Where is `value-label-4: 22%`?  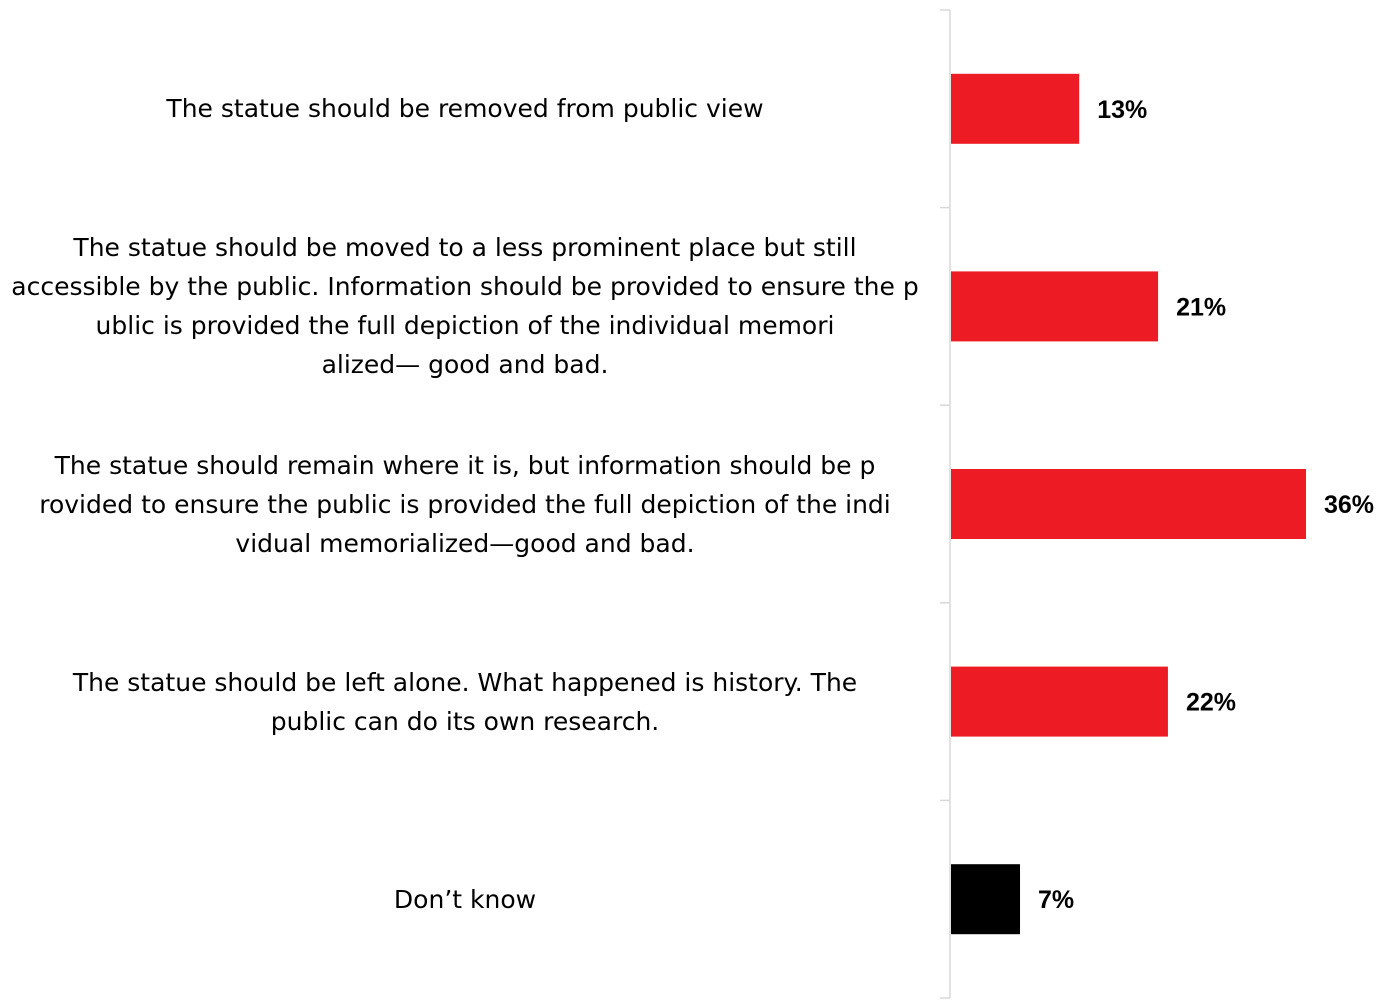
value-label-4: 22% is located at coordinates (1211, 703).